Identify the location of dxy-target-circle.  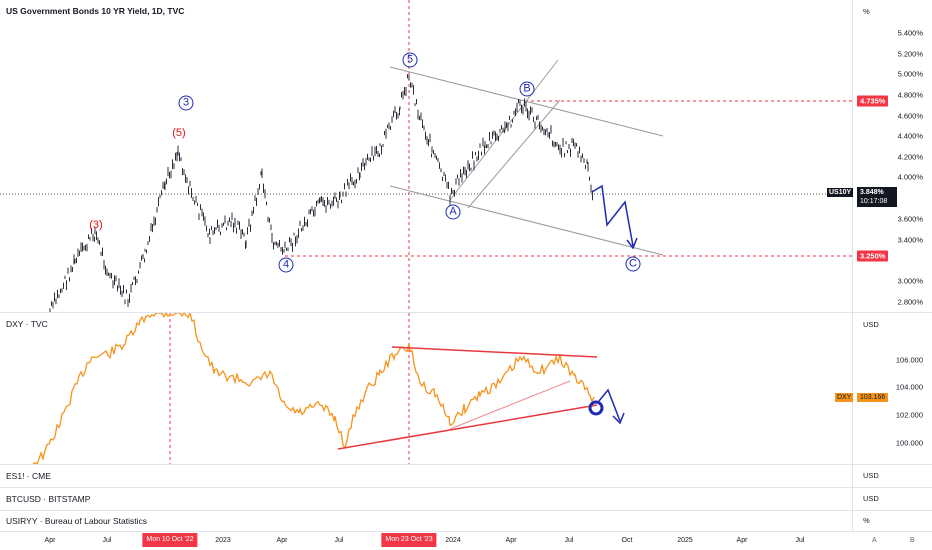
(596, 408).